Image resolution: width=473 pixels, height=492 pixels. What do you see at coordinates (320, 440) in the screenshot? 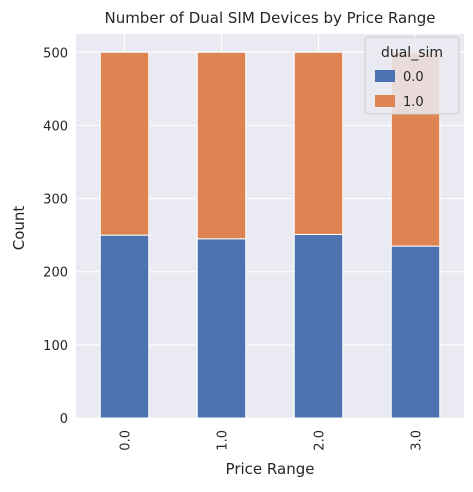
I see `x-tick-label: 2.0` at bounding box center [320, 440].